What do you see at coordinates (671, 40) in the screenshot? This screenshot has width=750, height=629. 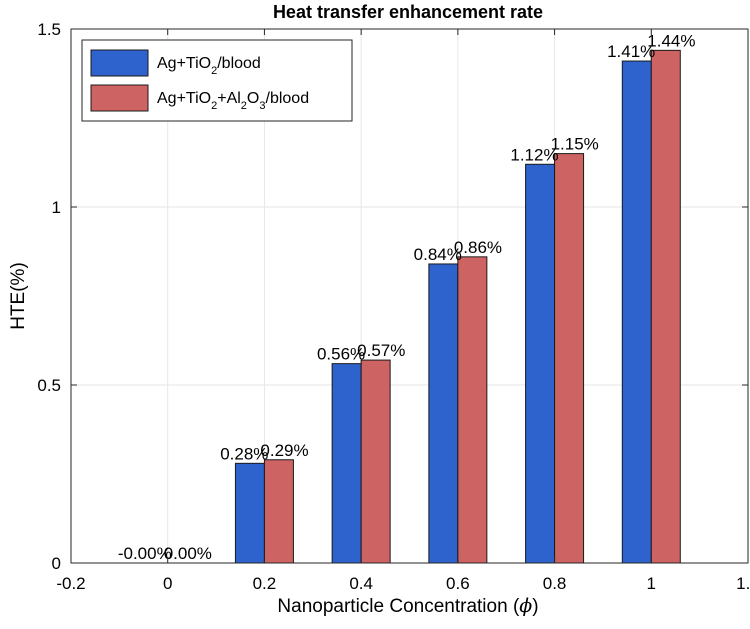 I see `data-label: 1.44%` at bounding box center [671, 40].